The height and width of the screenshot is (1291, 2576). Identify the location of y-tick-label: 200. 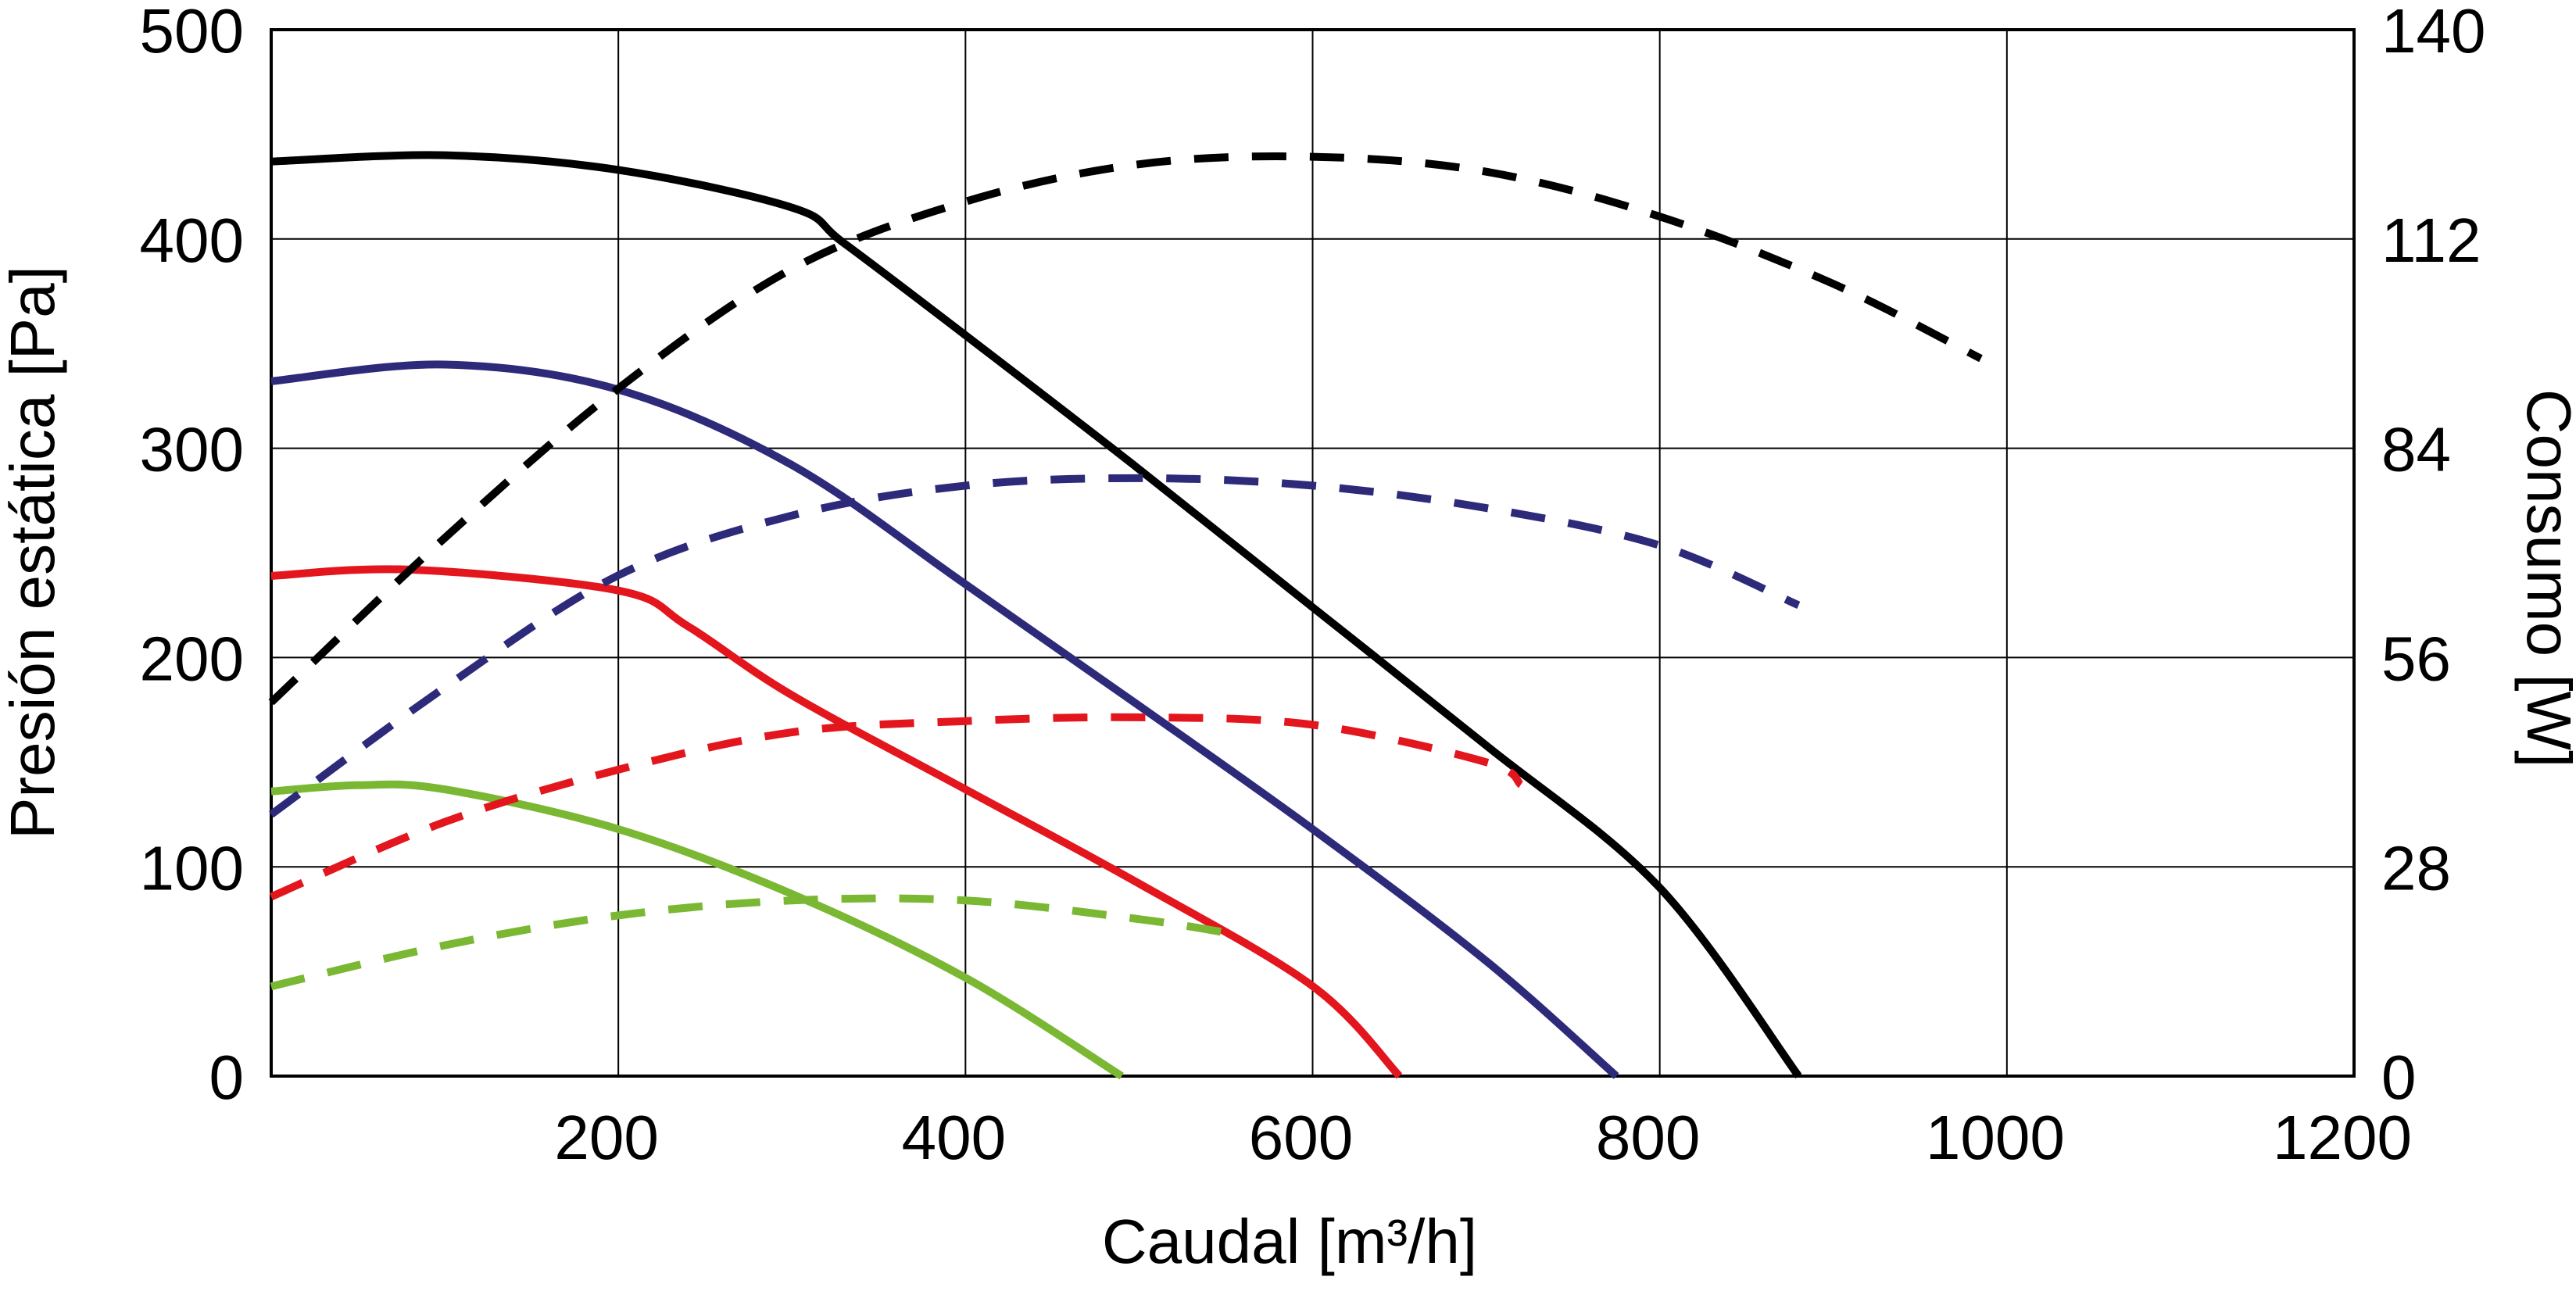
(192, 659).